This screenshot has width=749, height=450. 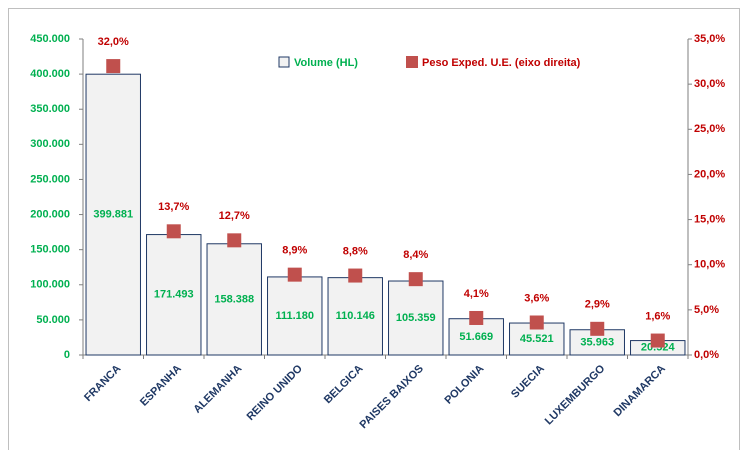 I want to click on point-value-label: 8,4%, so click(x=415, y=255).